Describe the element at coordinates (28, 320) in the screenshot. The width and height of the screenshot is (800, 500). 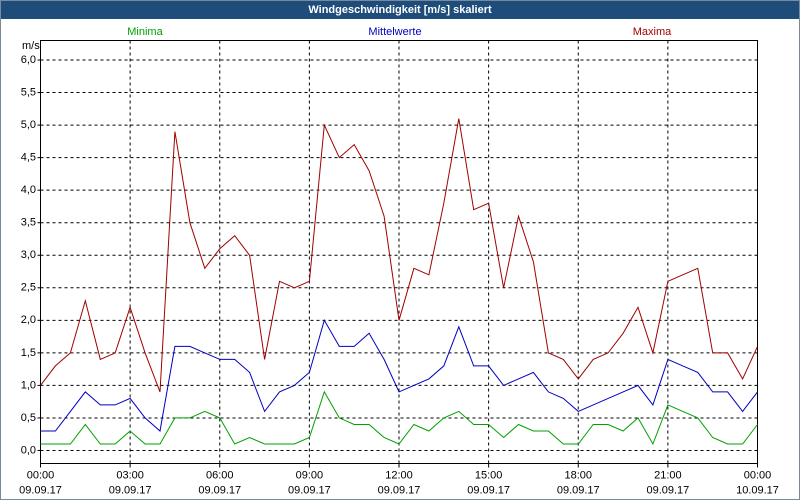
I see `y-tick-label: 2,0` at that location.